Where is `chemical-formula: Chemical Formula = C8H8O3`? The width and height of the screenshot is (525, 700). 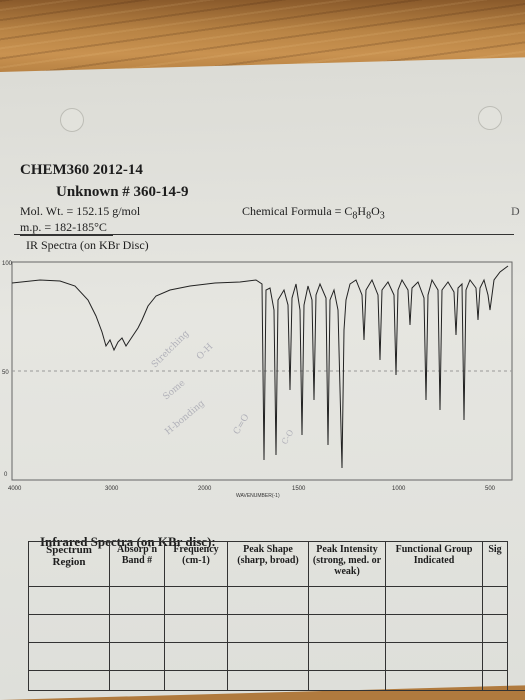
chemical-formula: Chemical Formula = C8H8O3 is located at coordinates (313, 212).